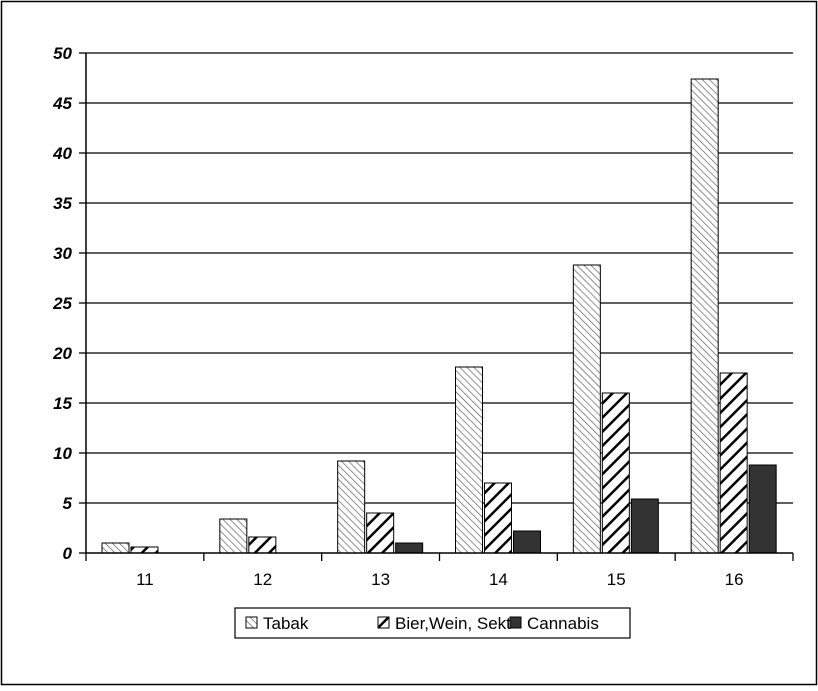 Image resolution: width=818 pixels, height=691 pixels. What do you see at coordinates (68, 503) in the screenshot?
I see `y-tick-label: 5` at bounding box center [68, 503].